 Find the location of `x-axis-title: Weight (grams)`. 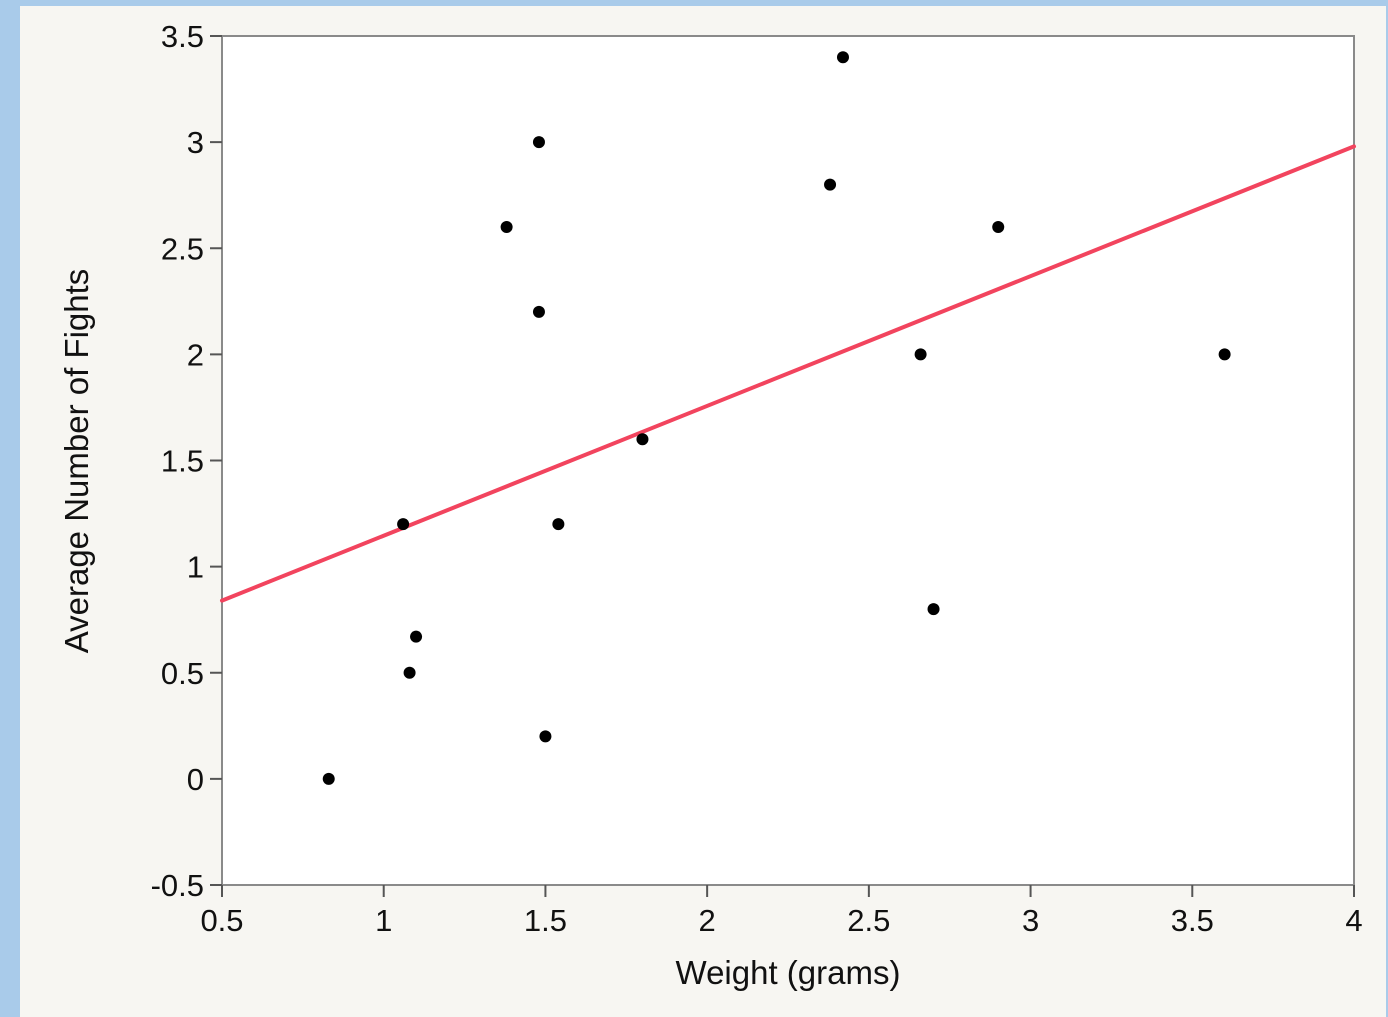

x-axis-title: Weight (grams) is located at coordinates (788, 972).